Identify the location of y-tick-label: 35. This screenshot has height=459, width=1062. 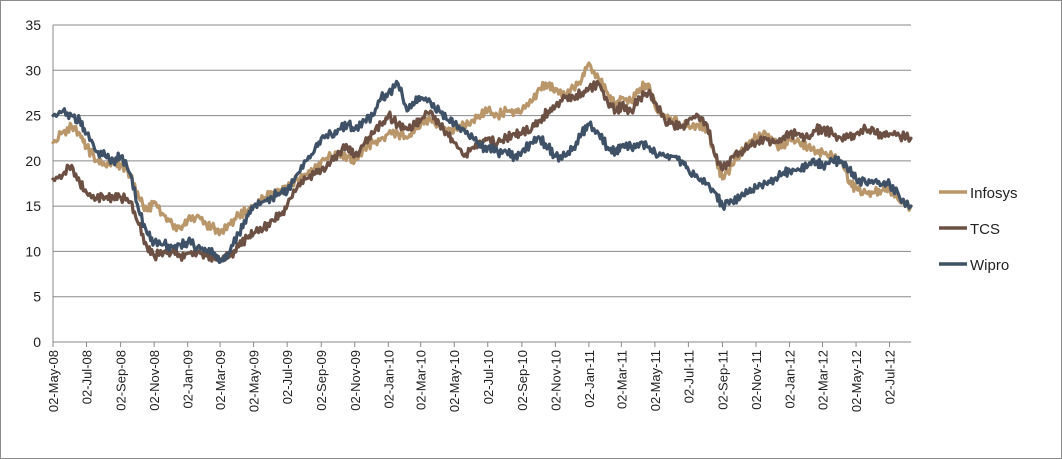
(33, 25).